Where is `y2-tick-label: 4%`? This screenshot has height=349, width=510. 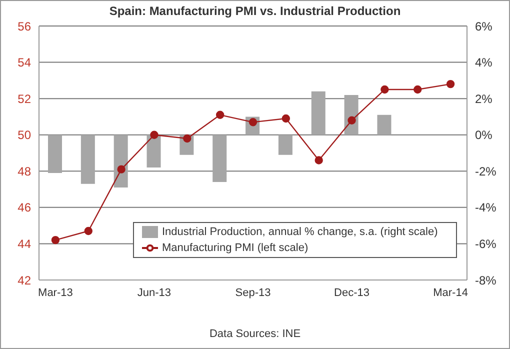
y2-tick-label: 4% is located at coordinates (484, 63).